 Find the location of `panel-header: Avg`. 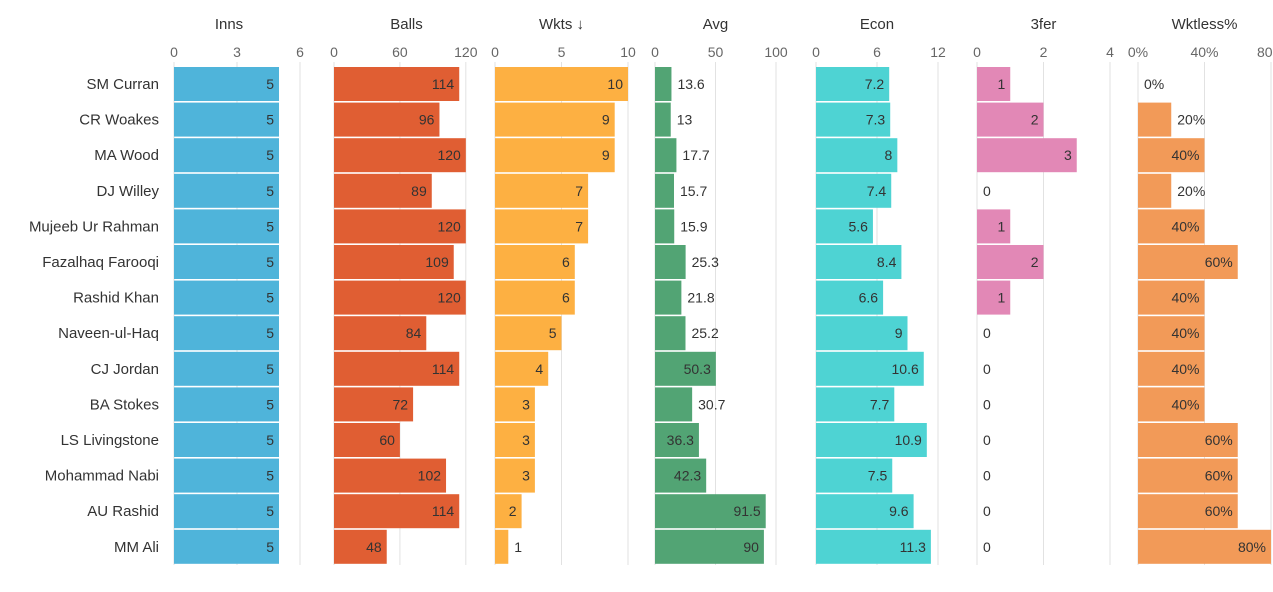

panel-header: Avg is located at coordinates (716, 24).